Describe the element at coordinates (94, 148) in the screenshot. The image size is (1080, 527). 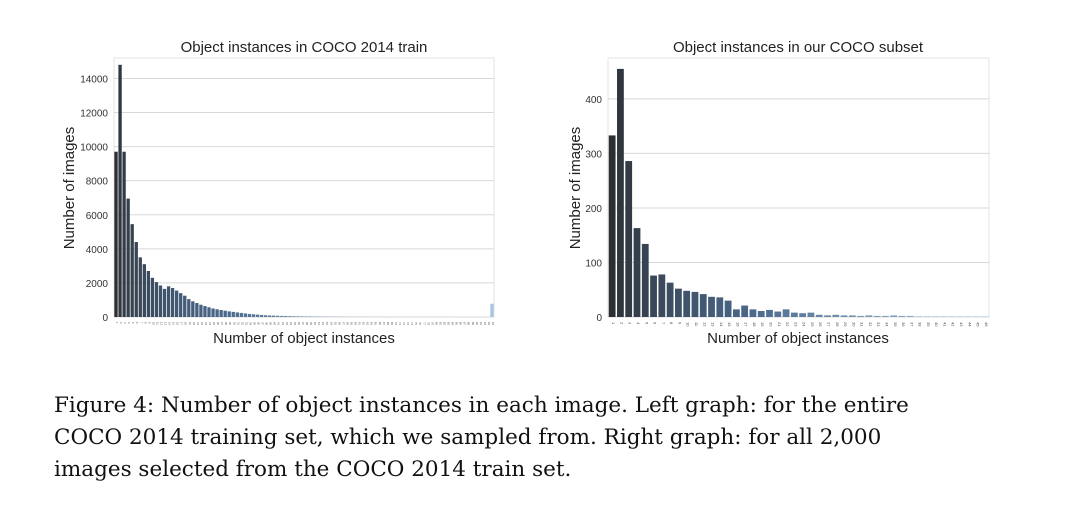
I see `y-tick-label: 10000` at that location.